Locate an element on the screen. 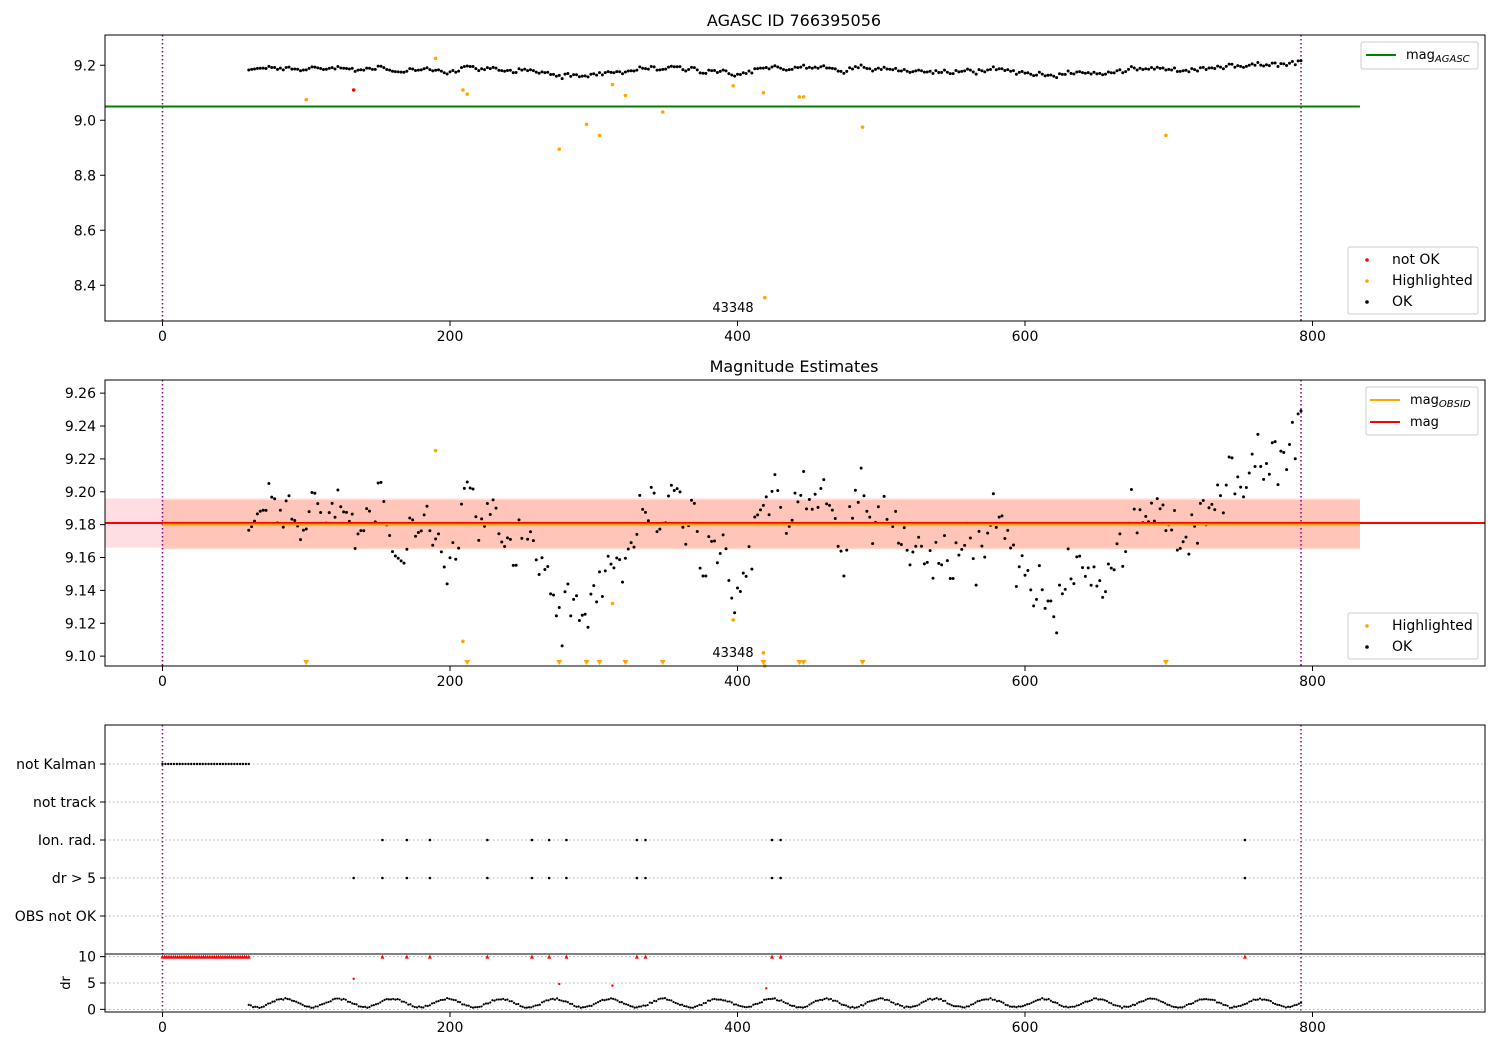 Image resolution: width=1500 pixels, height=1050 pixels. legend-label: not OK is located at coordinates (1416, 260).